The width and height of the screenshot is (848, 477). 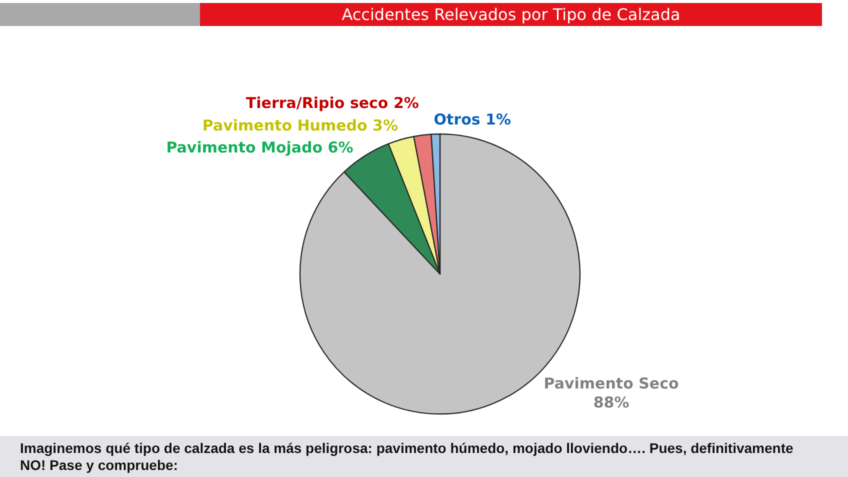 What do you see at coordinates (473, 119) in the screenshot?
I see `slice-label: Otros 1%` at bounding box center [473, 119].